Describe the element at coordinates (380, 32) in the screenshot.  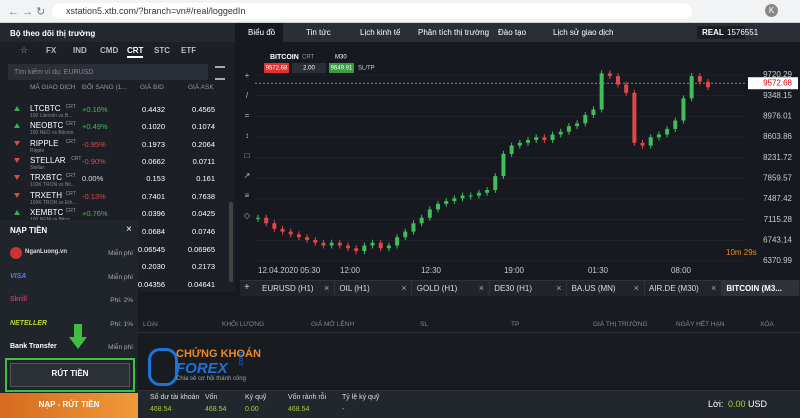
I see `top-tab: Lịch kinh tế` at that location.